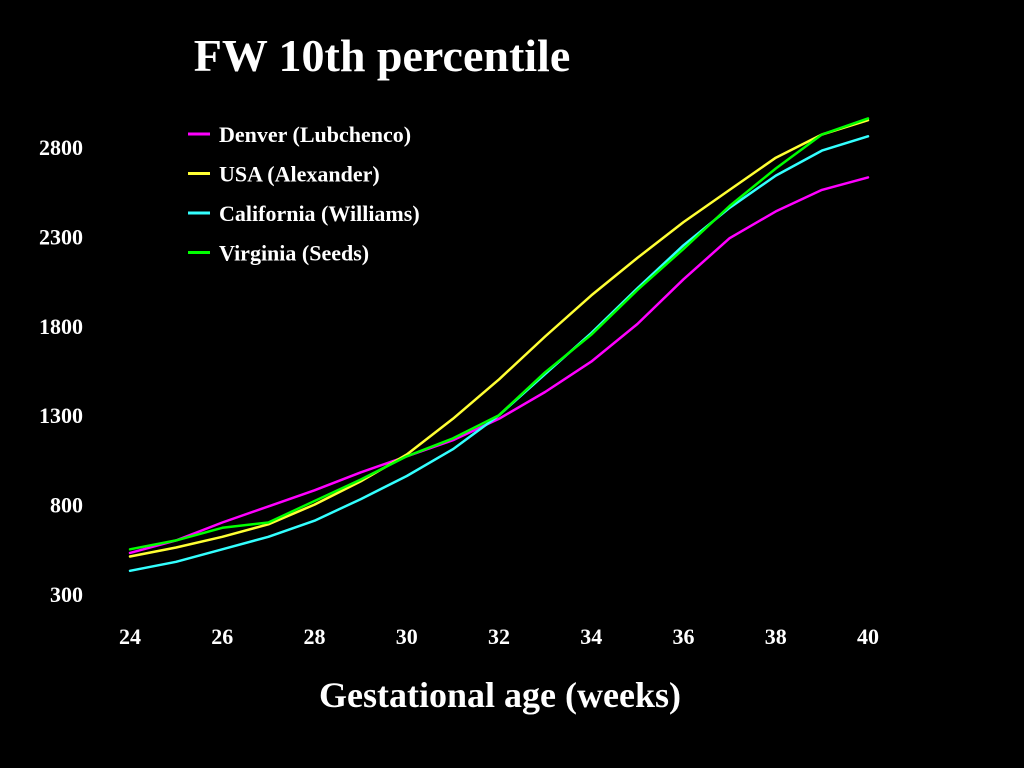 Image resolution: width=1024 pixels, height=768 pixels. Describe the element at coordinates (130, 636) in the screenshot. I see `x-tick-label: 24` at that location.